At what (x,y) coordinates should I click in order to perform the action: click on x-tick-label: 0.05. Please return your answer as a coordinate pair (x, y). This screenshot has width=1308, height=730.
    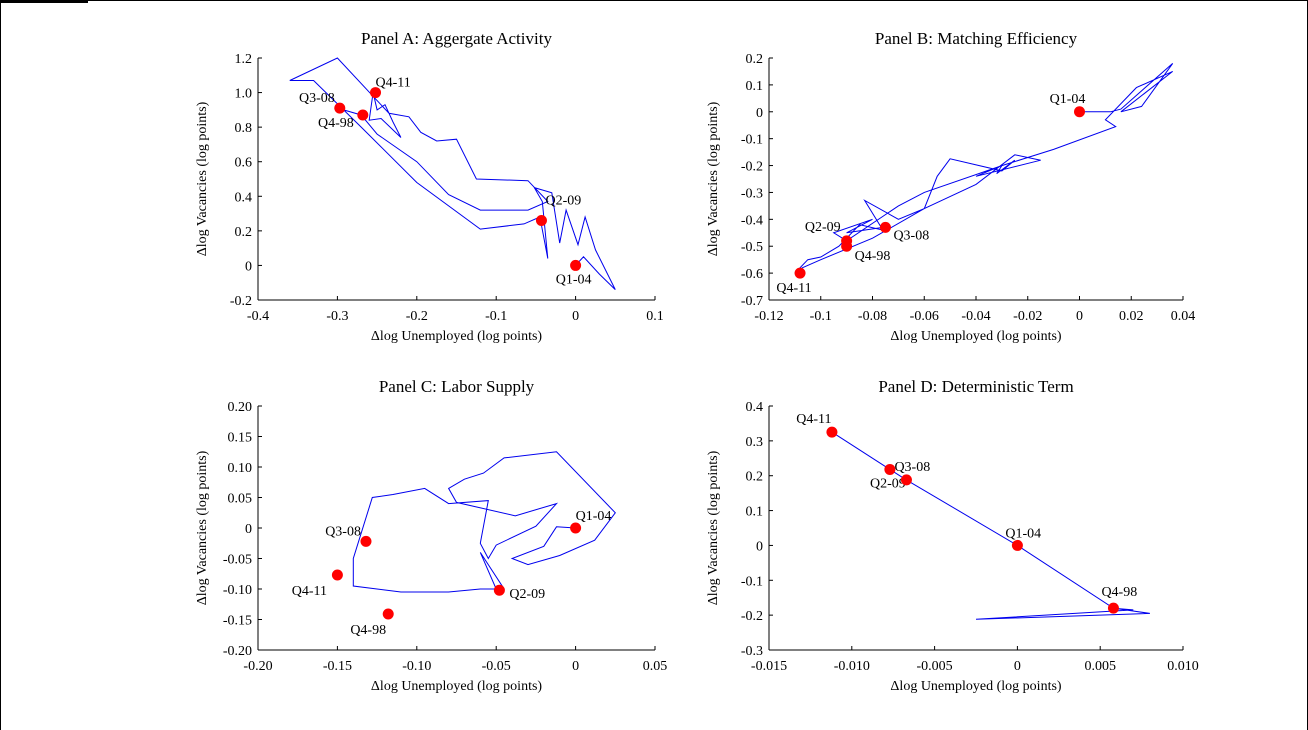
    Looking at the image, I should click on (655, 666).